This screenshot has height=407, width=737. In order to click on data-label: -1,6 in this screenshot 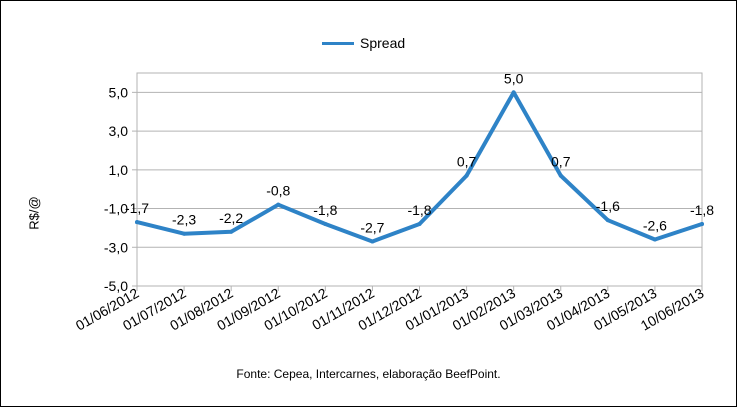, I will do `click(608, 206)`.